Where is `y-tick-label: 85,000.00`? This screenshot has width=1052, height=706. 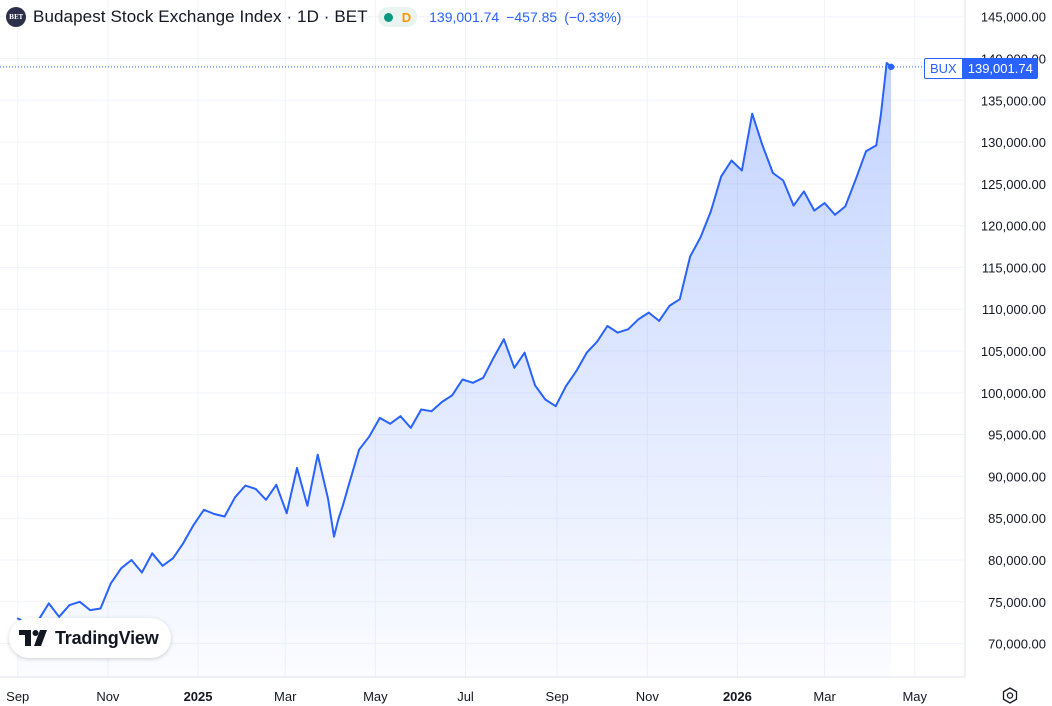
y-tick-label: 85,000.00 is located at coordinates (1017, 518).